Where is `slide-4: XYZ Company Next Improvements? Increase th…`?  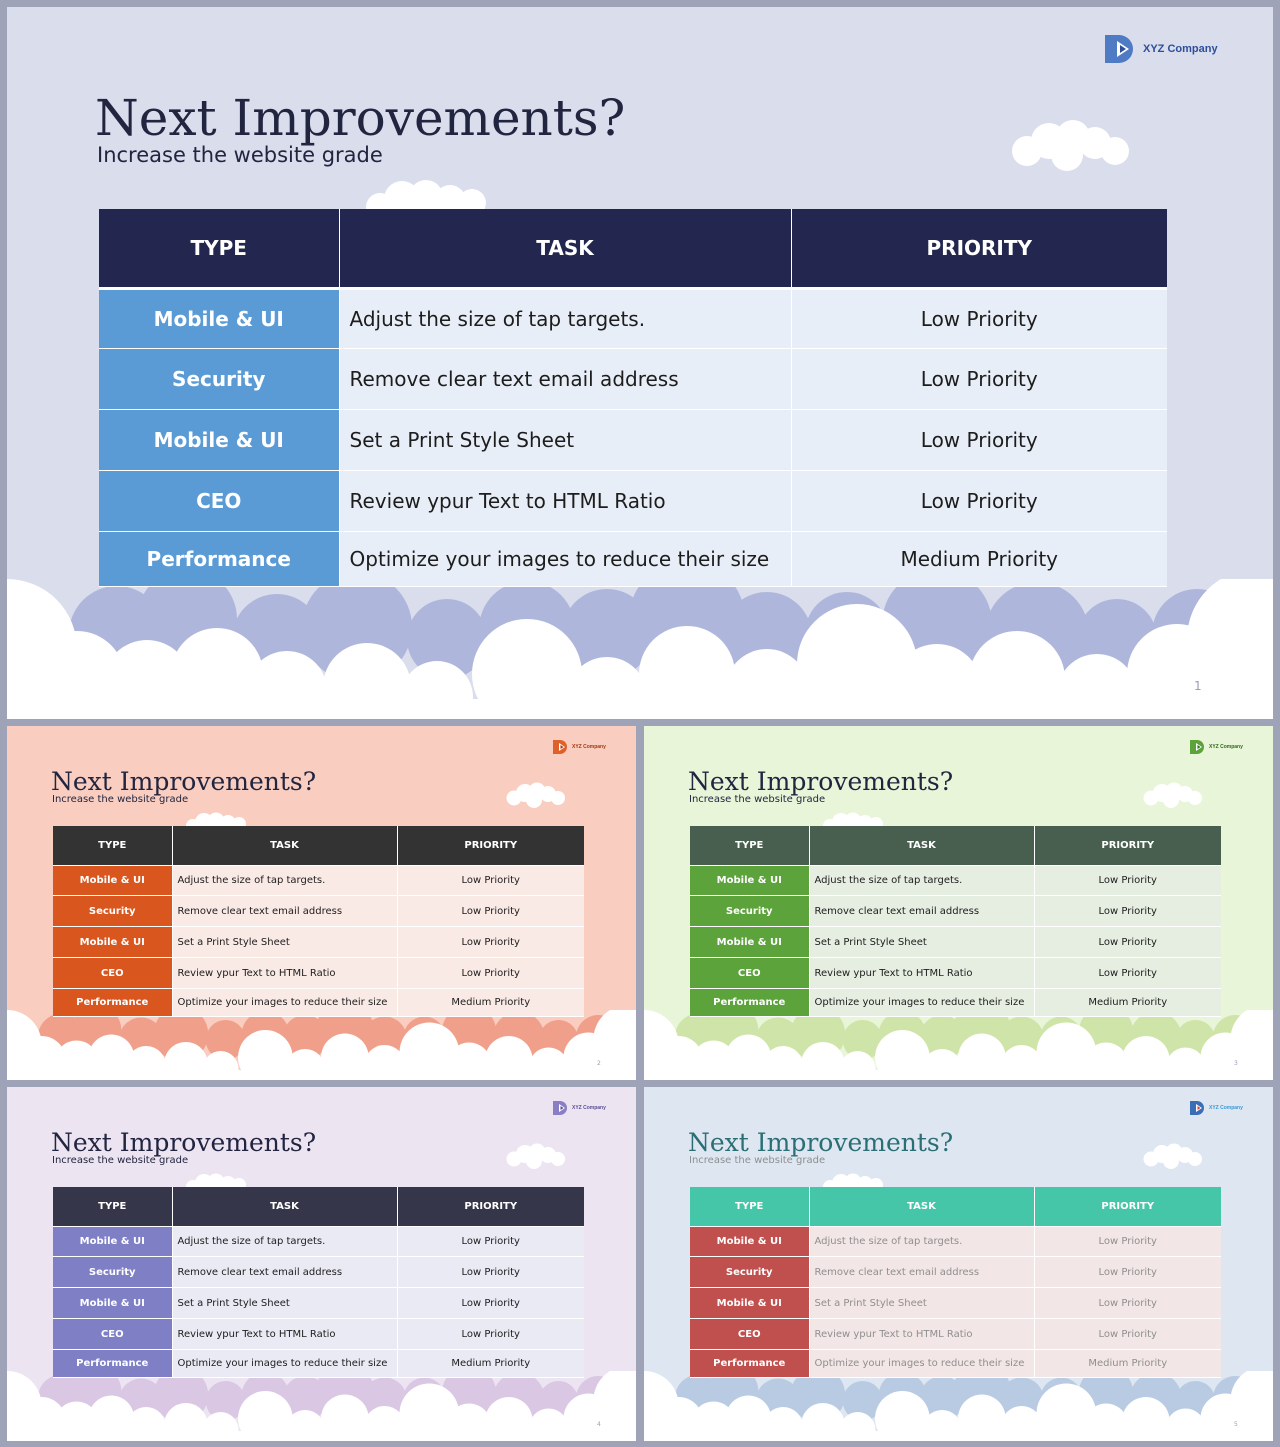 slide-4: XYZ Company Next Improvements? Increase th… is located at coordinates (321, 1264).